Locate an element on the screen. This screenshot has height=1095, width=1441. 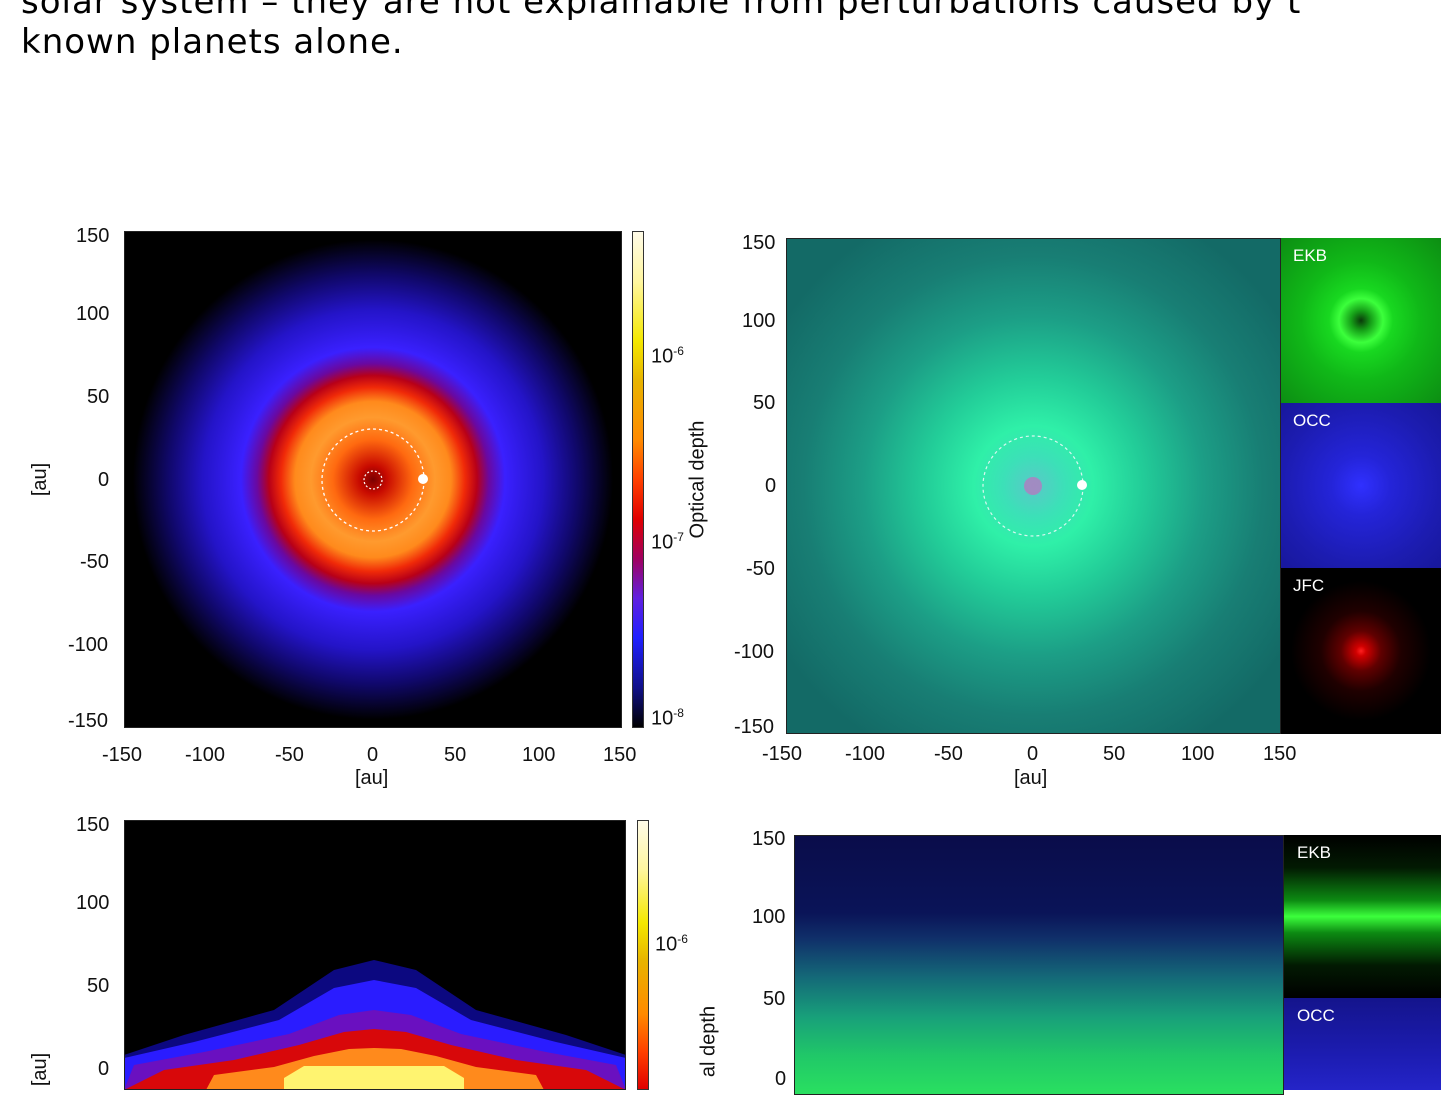
optical-depth-map-bottom is located at coordinates (375, 955).